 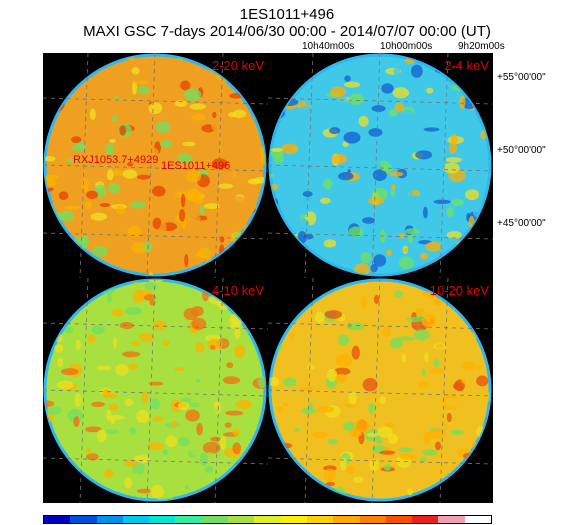 I want to click on source-label: 1ES1011+496, so click(x=196, y=166).